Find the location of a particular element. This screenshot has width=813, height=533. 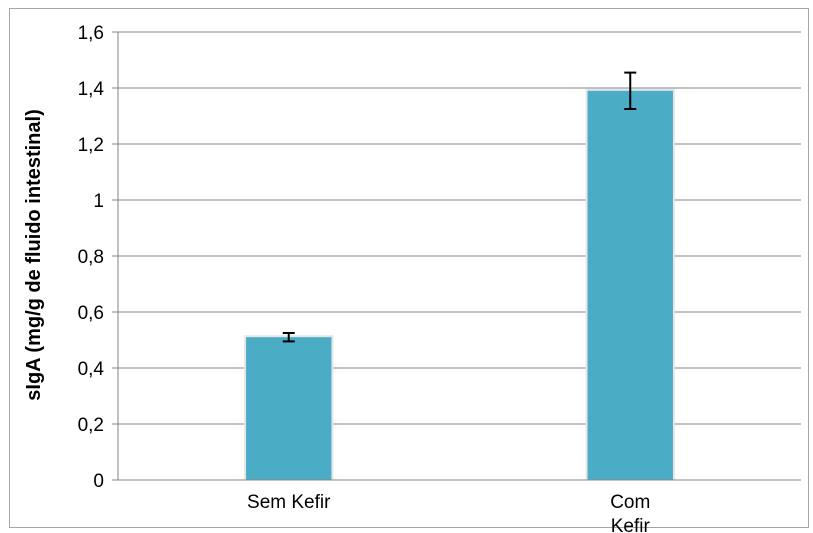

y-tick-label: 1,6 is located at coordinates (91, 33).